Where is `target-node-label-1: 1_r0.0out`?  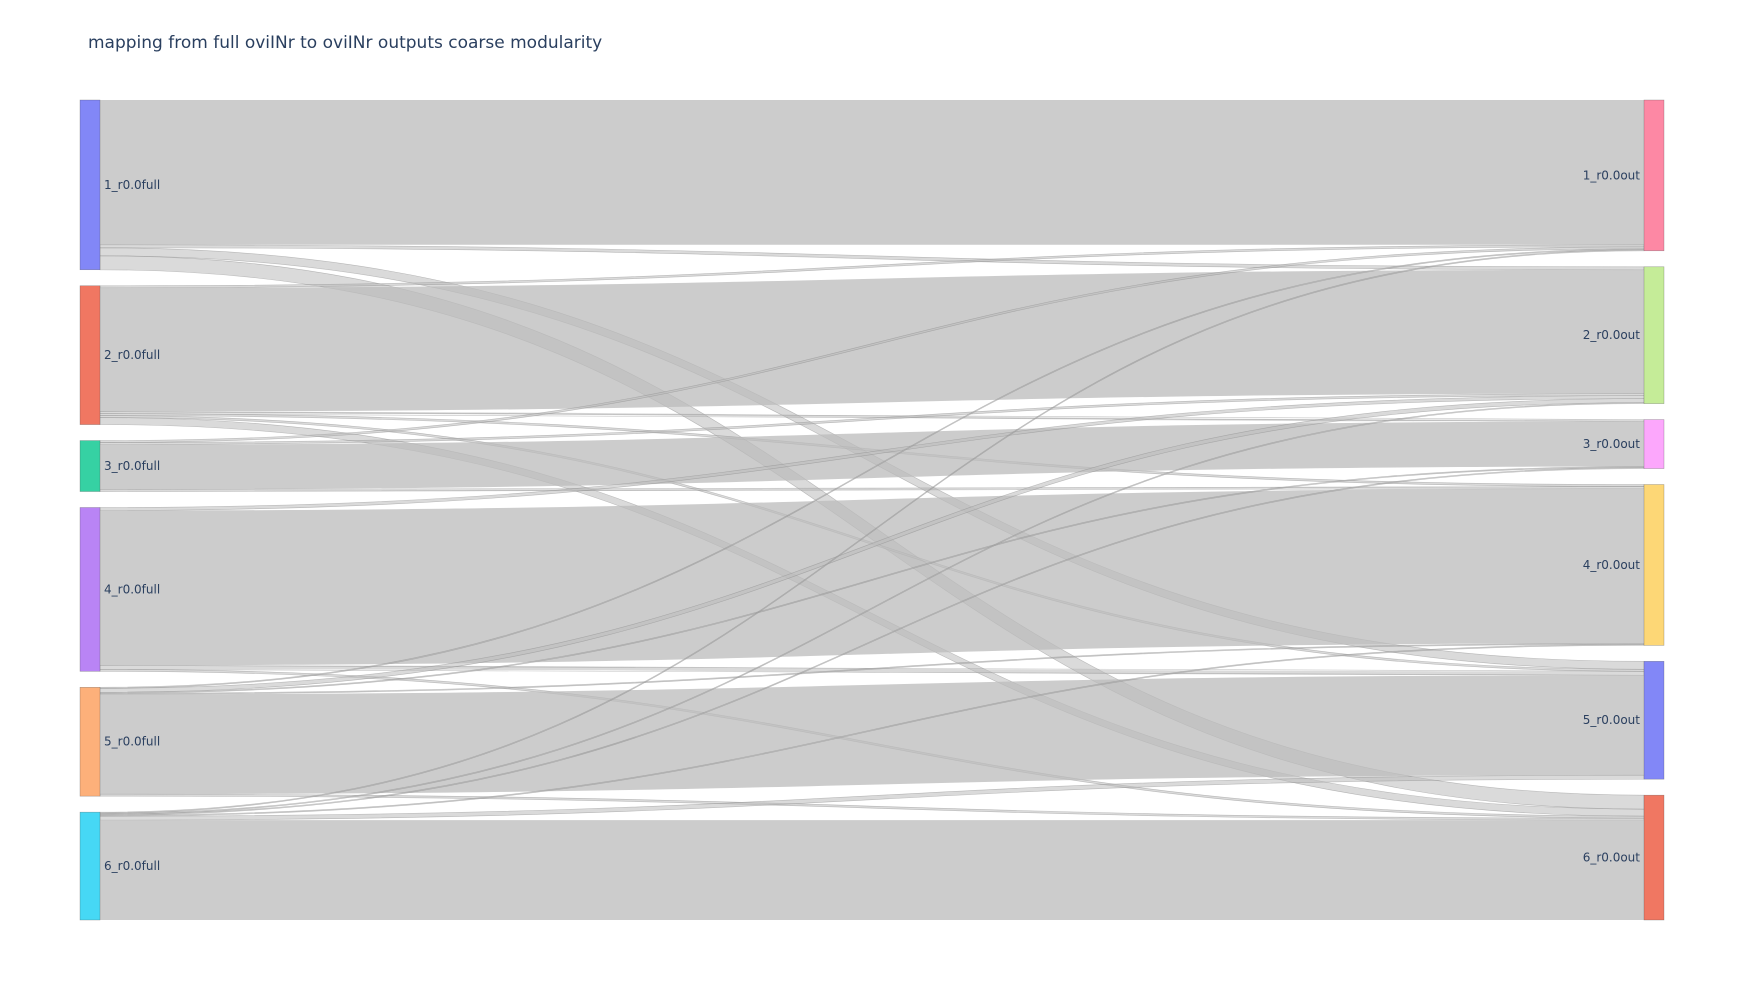 target-node-label-1: 1_r0.0out is located at coordinates (1612, 175).